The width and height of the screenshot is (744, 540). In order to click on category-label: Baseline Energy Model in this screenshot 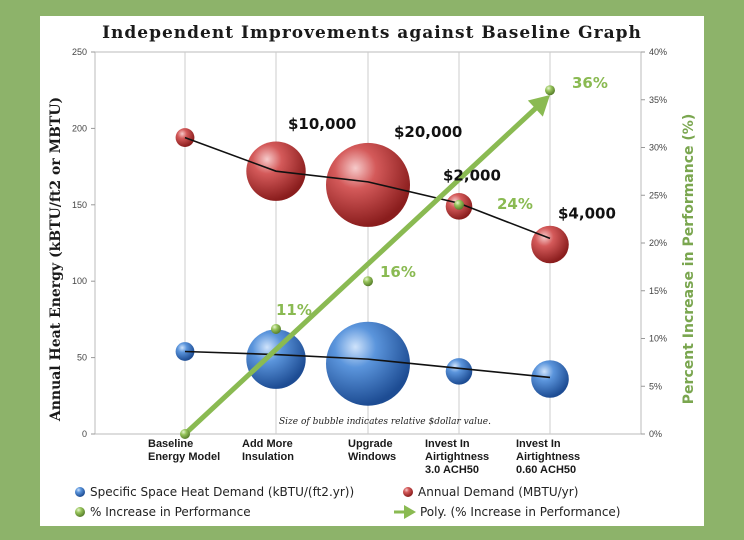, I will do `click(184, 450)`.